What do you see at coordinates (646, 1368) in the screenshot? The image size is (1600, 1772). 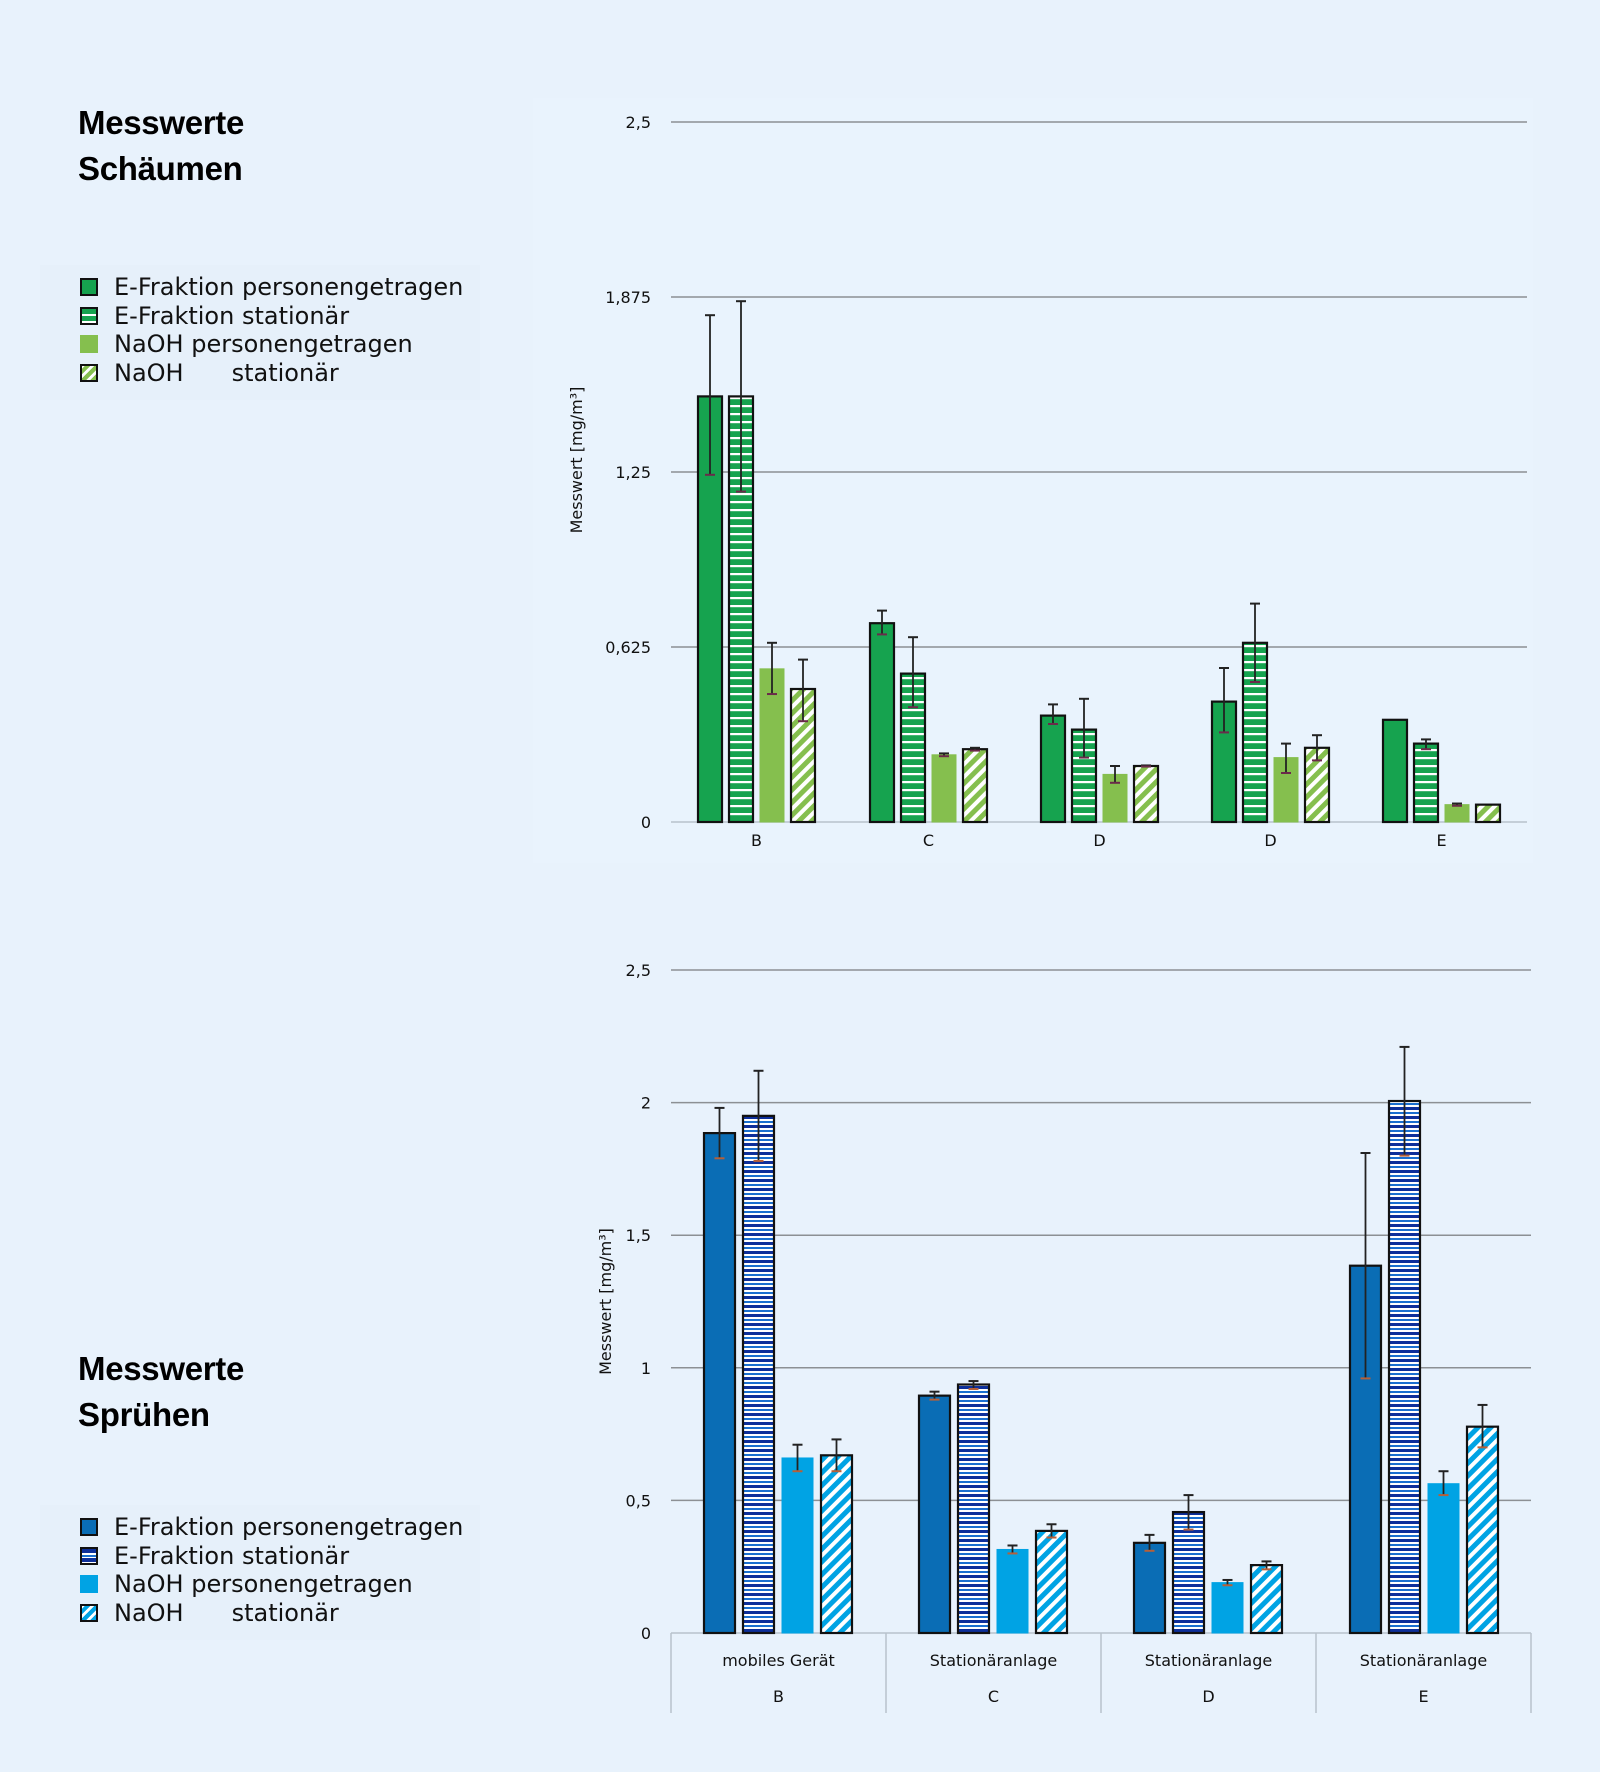 I see `y-tick-label: 1` at bounding box center [646, 1368].